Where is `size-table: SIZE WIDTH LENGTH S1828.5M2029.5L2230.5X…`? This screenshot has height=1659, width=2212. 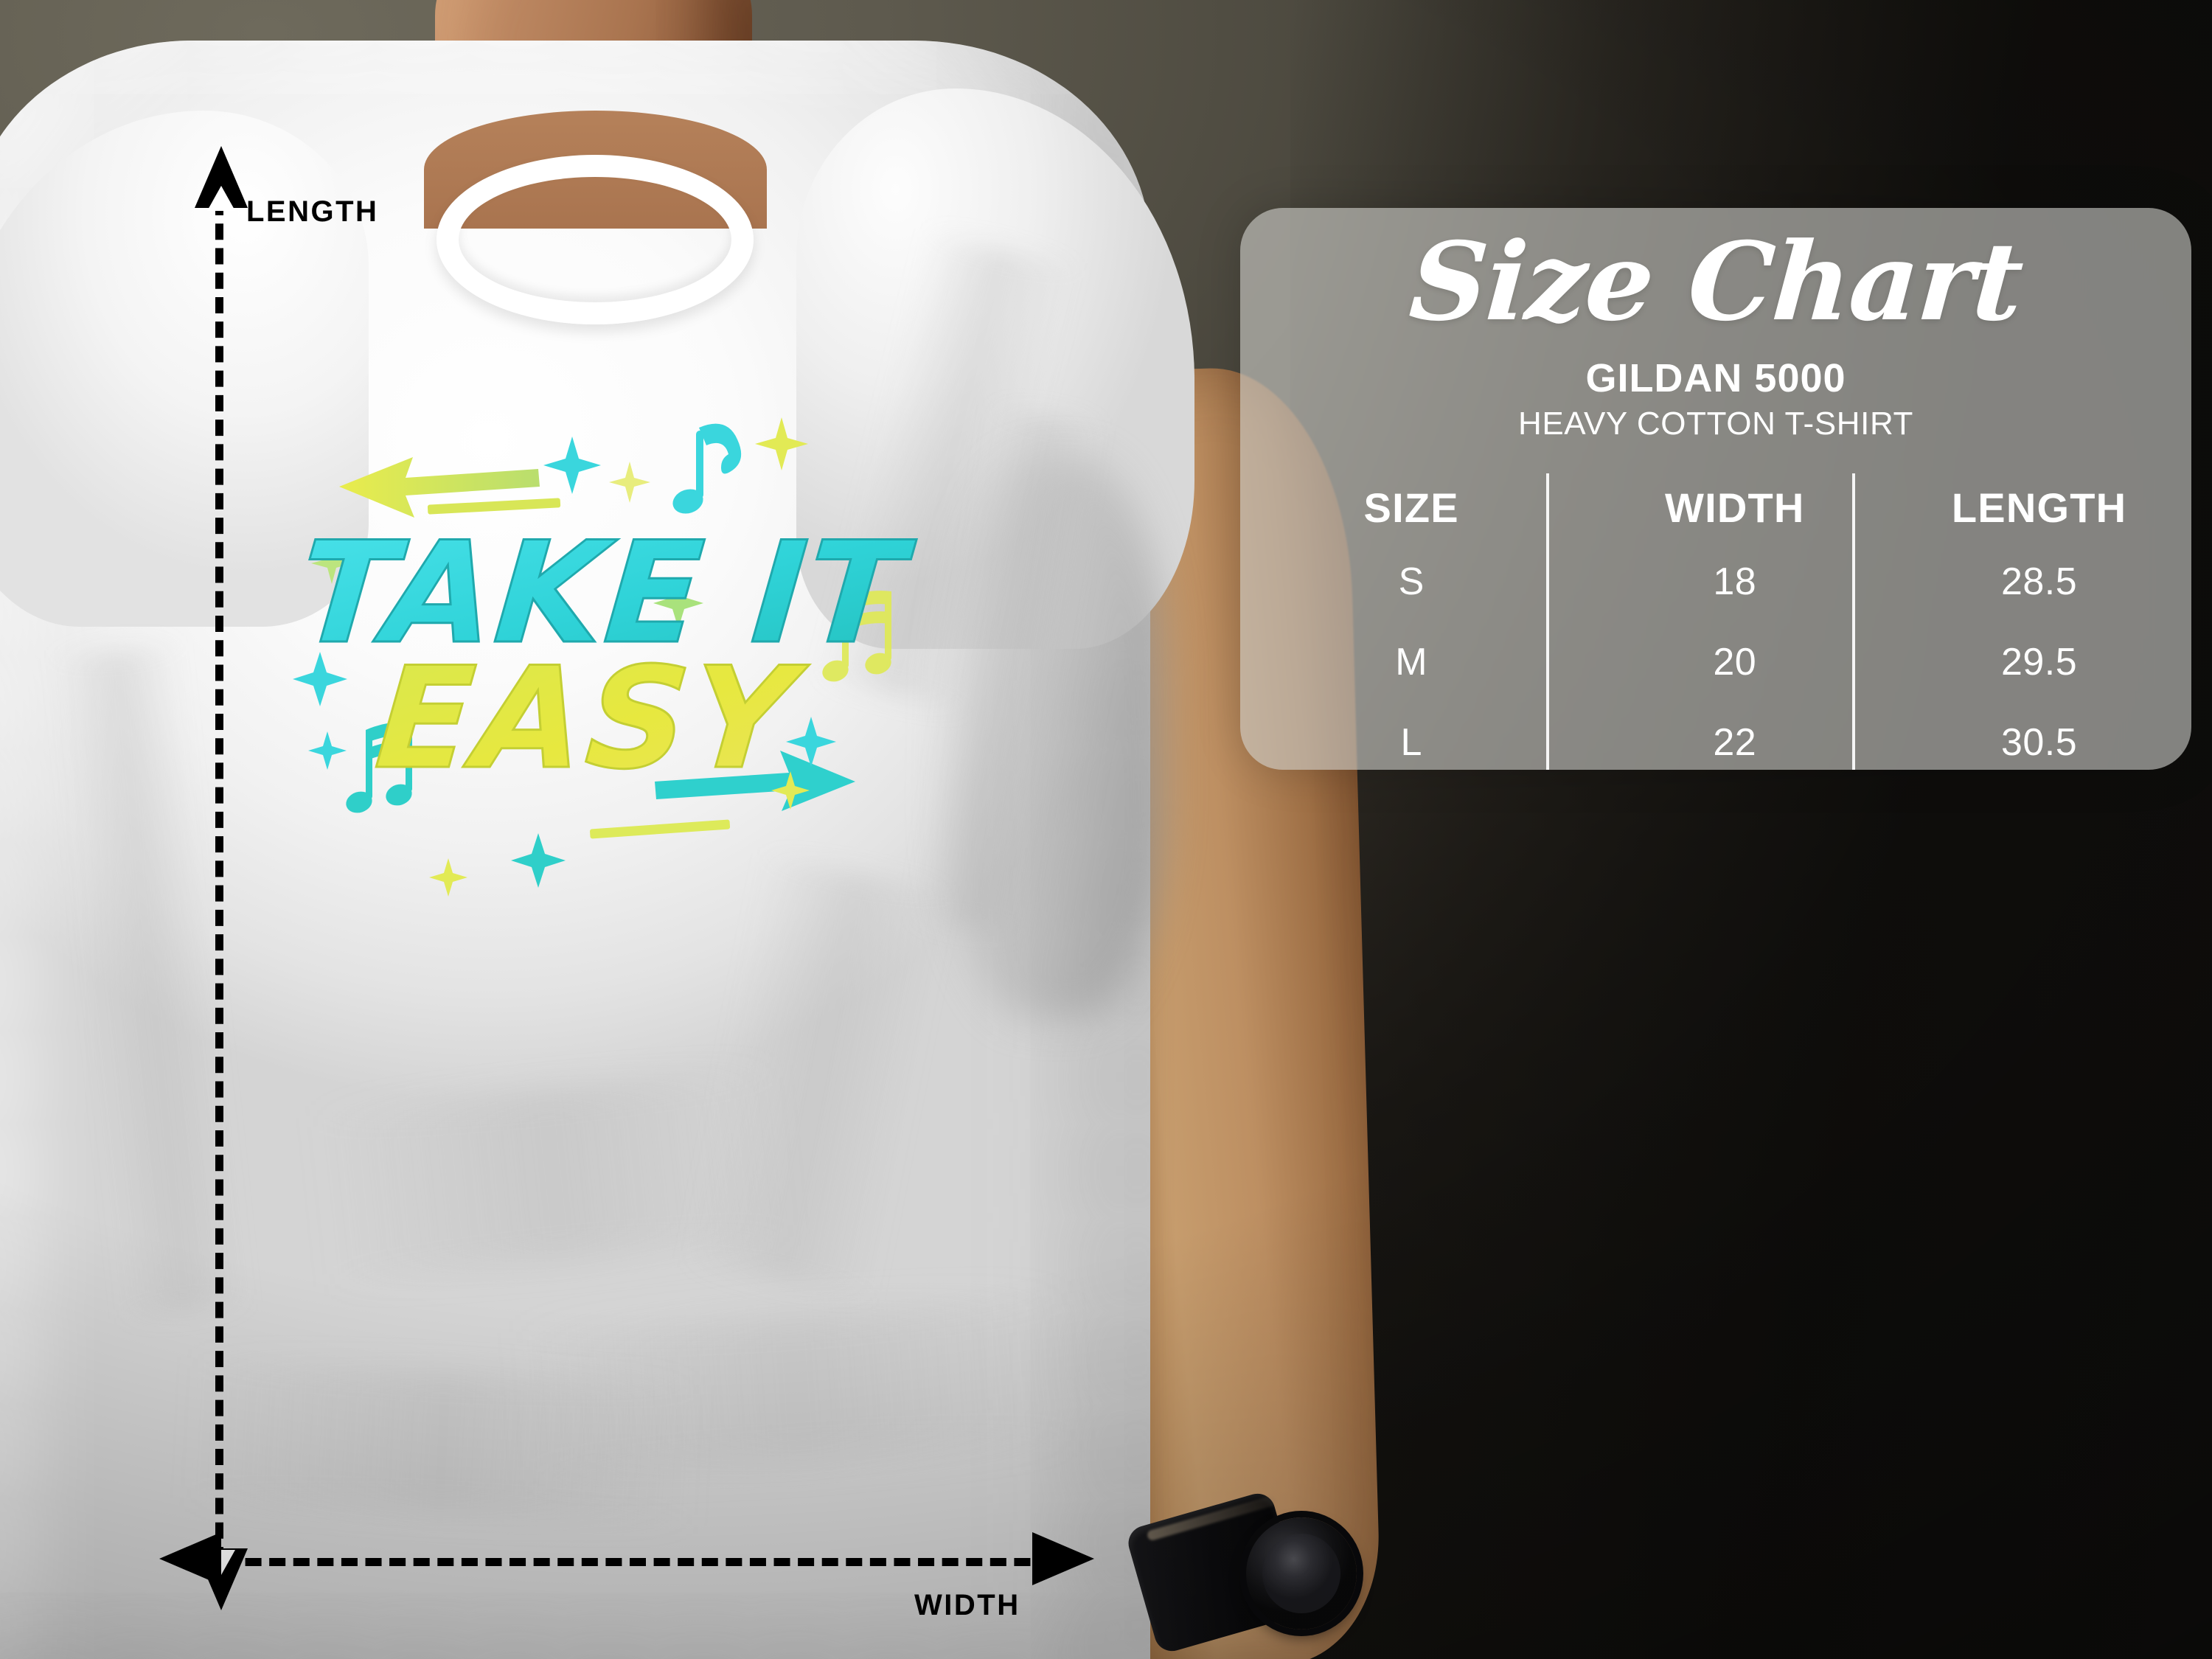 size-table: SIZE WIDTH LENGTH S1828.5M2029.5L2230.5X… is located at coordinates (1715, 621).